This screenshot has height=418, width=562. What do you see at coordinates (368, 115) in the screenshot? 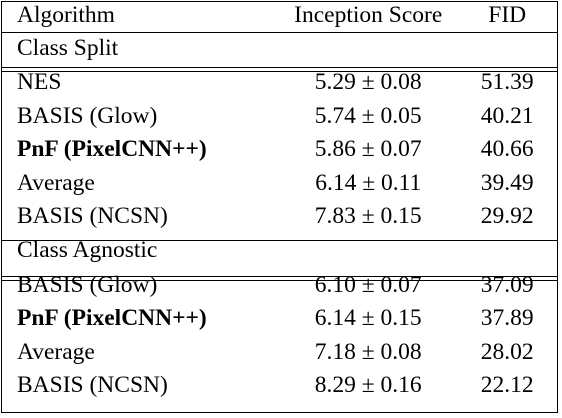
I see `cell-inception-score: 5.74 ± 0.05` at bounding box center [368, 115].